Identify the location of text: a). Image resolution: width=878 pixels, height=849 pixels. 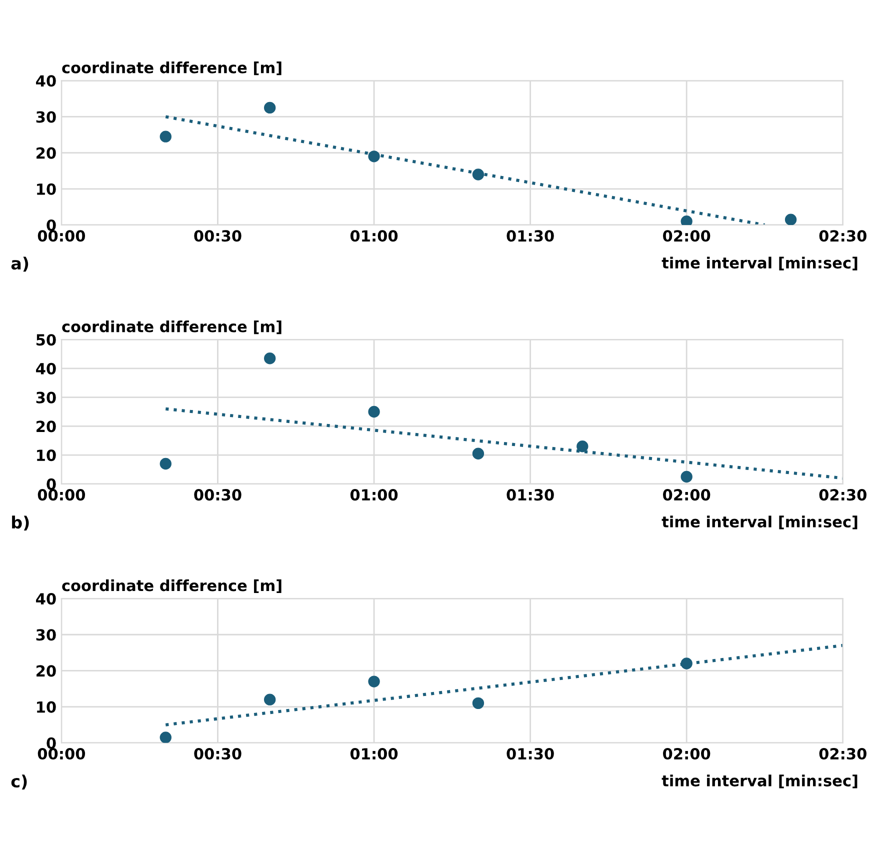
(19, 264).